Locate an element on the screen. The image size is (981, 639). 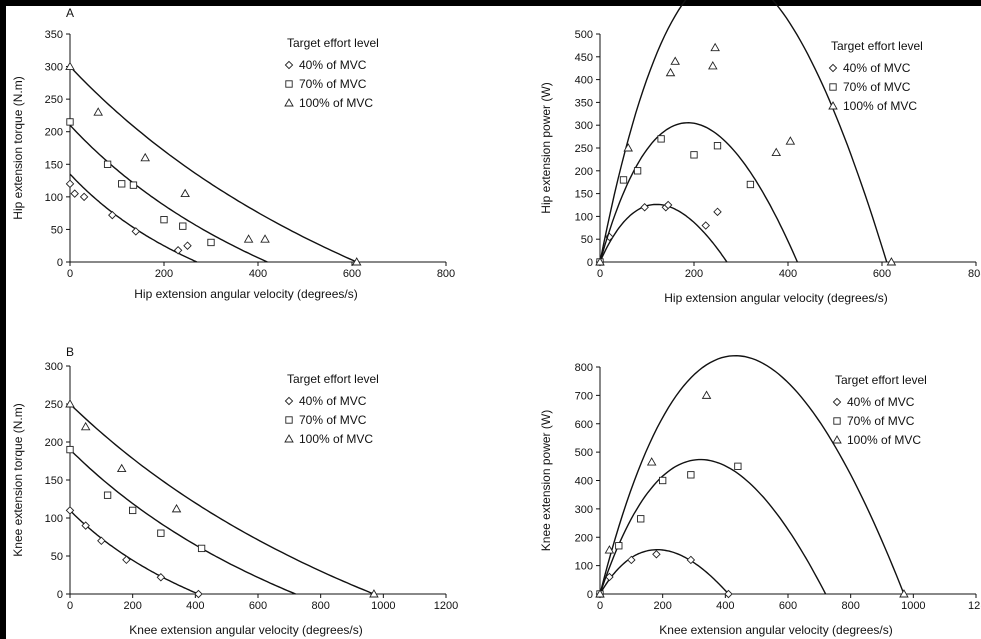
panel-label: A is located at coordinates (70, 13).